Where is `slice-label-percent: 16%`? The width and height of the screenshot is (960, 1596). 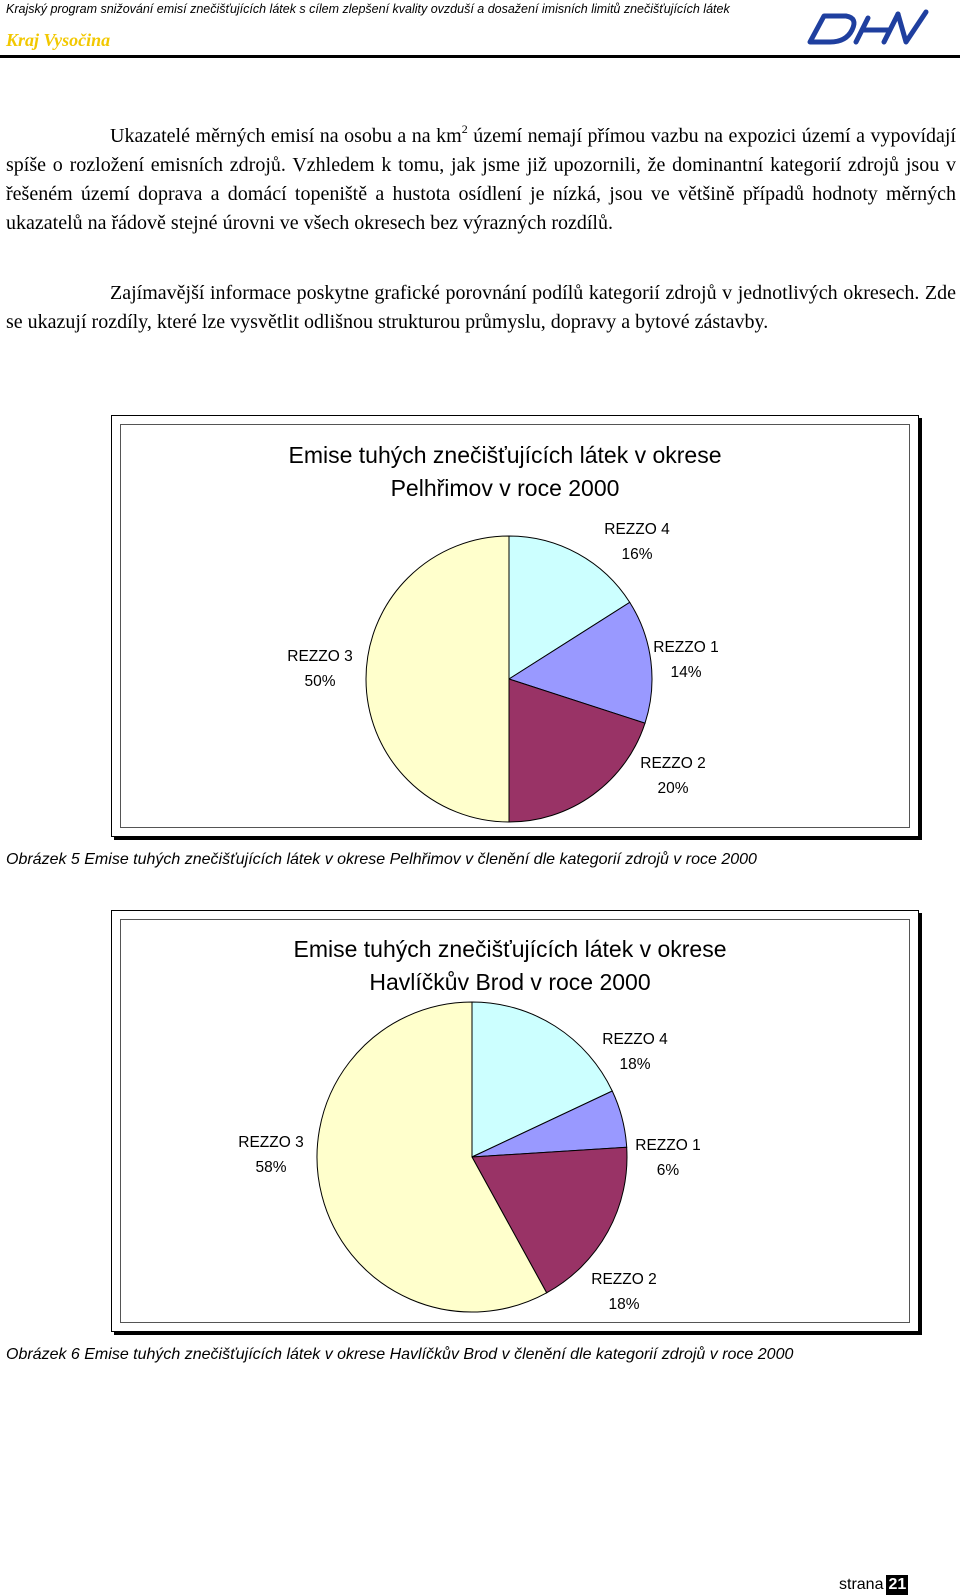
slice-label-percent: 16% is located at coordinates (636, 554).